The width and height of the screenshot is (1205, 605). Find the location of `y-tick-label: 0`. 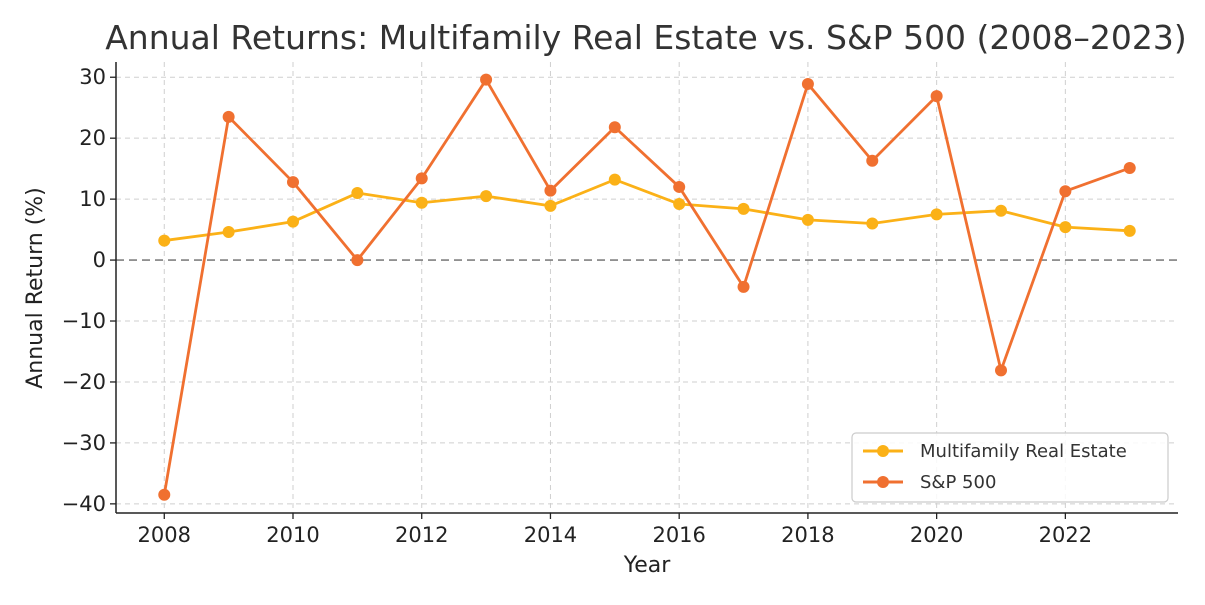

y-tick-label: 0 is located at coordinates (99, 260).